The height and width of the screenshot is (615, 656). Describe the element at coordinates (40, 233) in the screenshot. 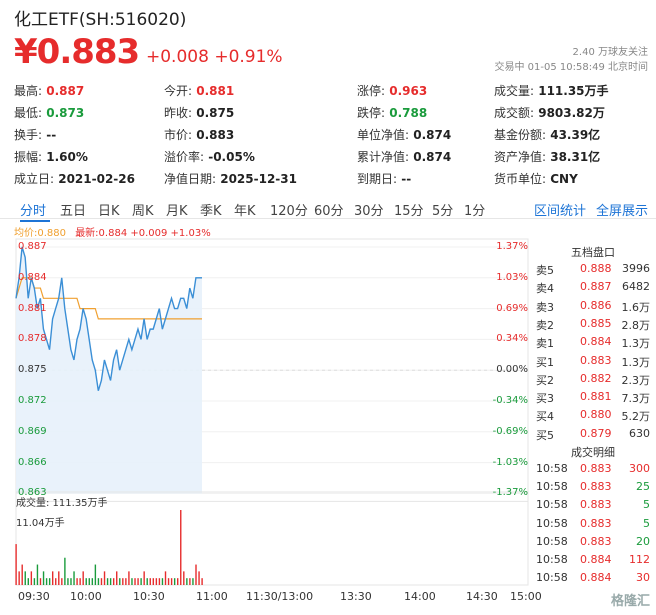

I see `avg-price-label: 均价:0.880` at that location.